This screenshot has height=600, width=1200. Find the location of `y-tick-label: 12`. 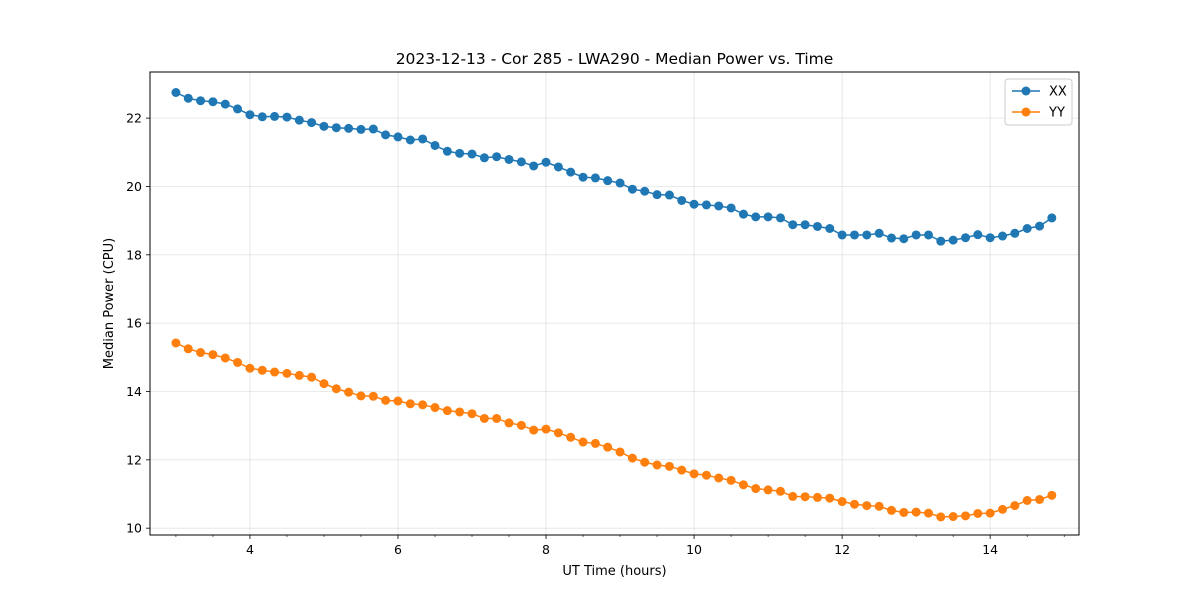

y-tick-label: 12 is located at coordinates (134, 459).